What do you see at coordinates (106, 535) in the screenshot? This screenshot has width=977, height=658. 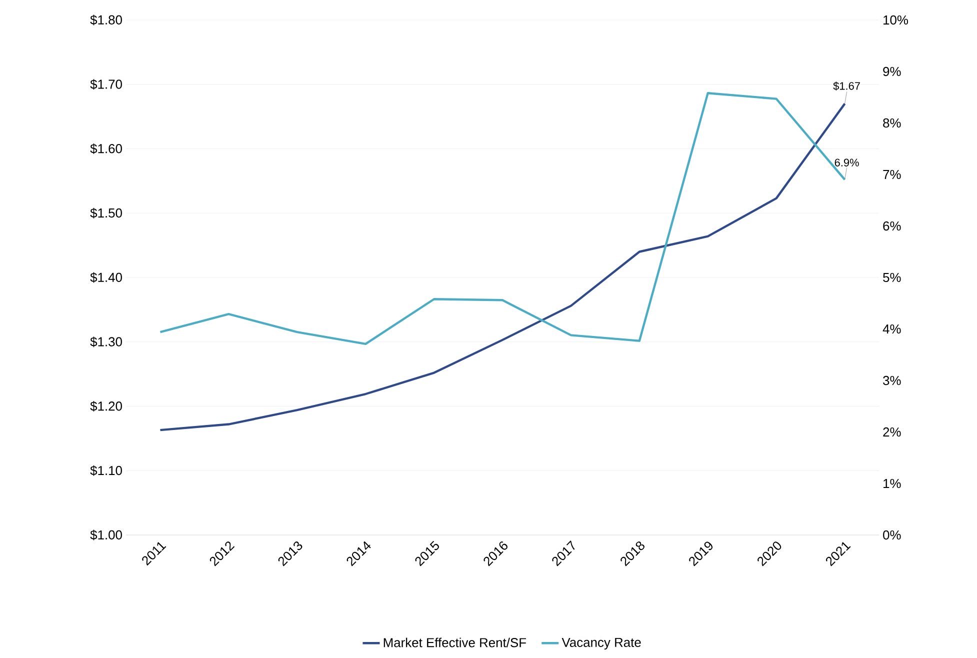 I see `y-tick-label: $1.00` at bounding box center [106, 535].